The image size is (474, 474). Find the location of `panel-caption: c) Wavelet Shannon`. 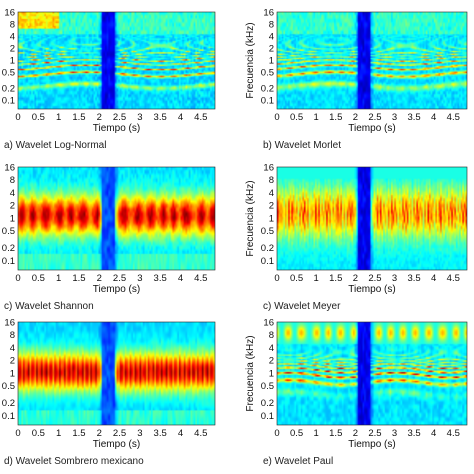

panel-caption: c) Wavelet Shannon is located at coordinates (49, 306).